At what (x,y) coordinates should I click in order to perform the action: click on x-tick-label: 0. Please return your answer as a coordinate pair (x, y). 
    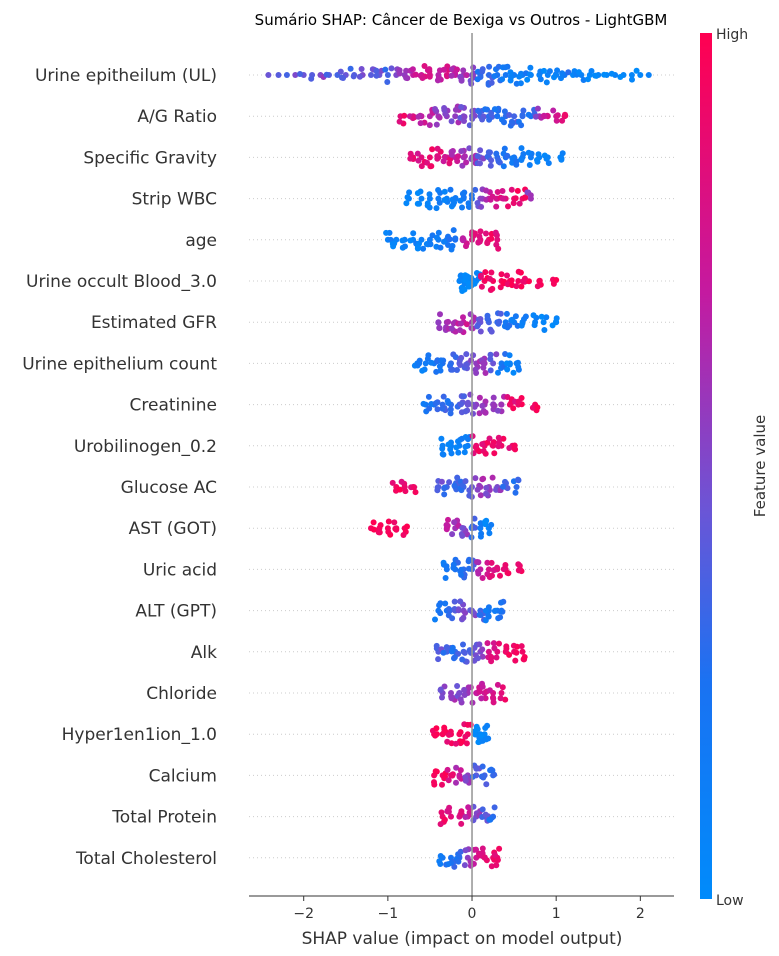
    Looking at the image, I should click on (472, 914).